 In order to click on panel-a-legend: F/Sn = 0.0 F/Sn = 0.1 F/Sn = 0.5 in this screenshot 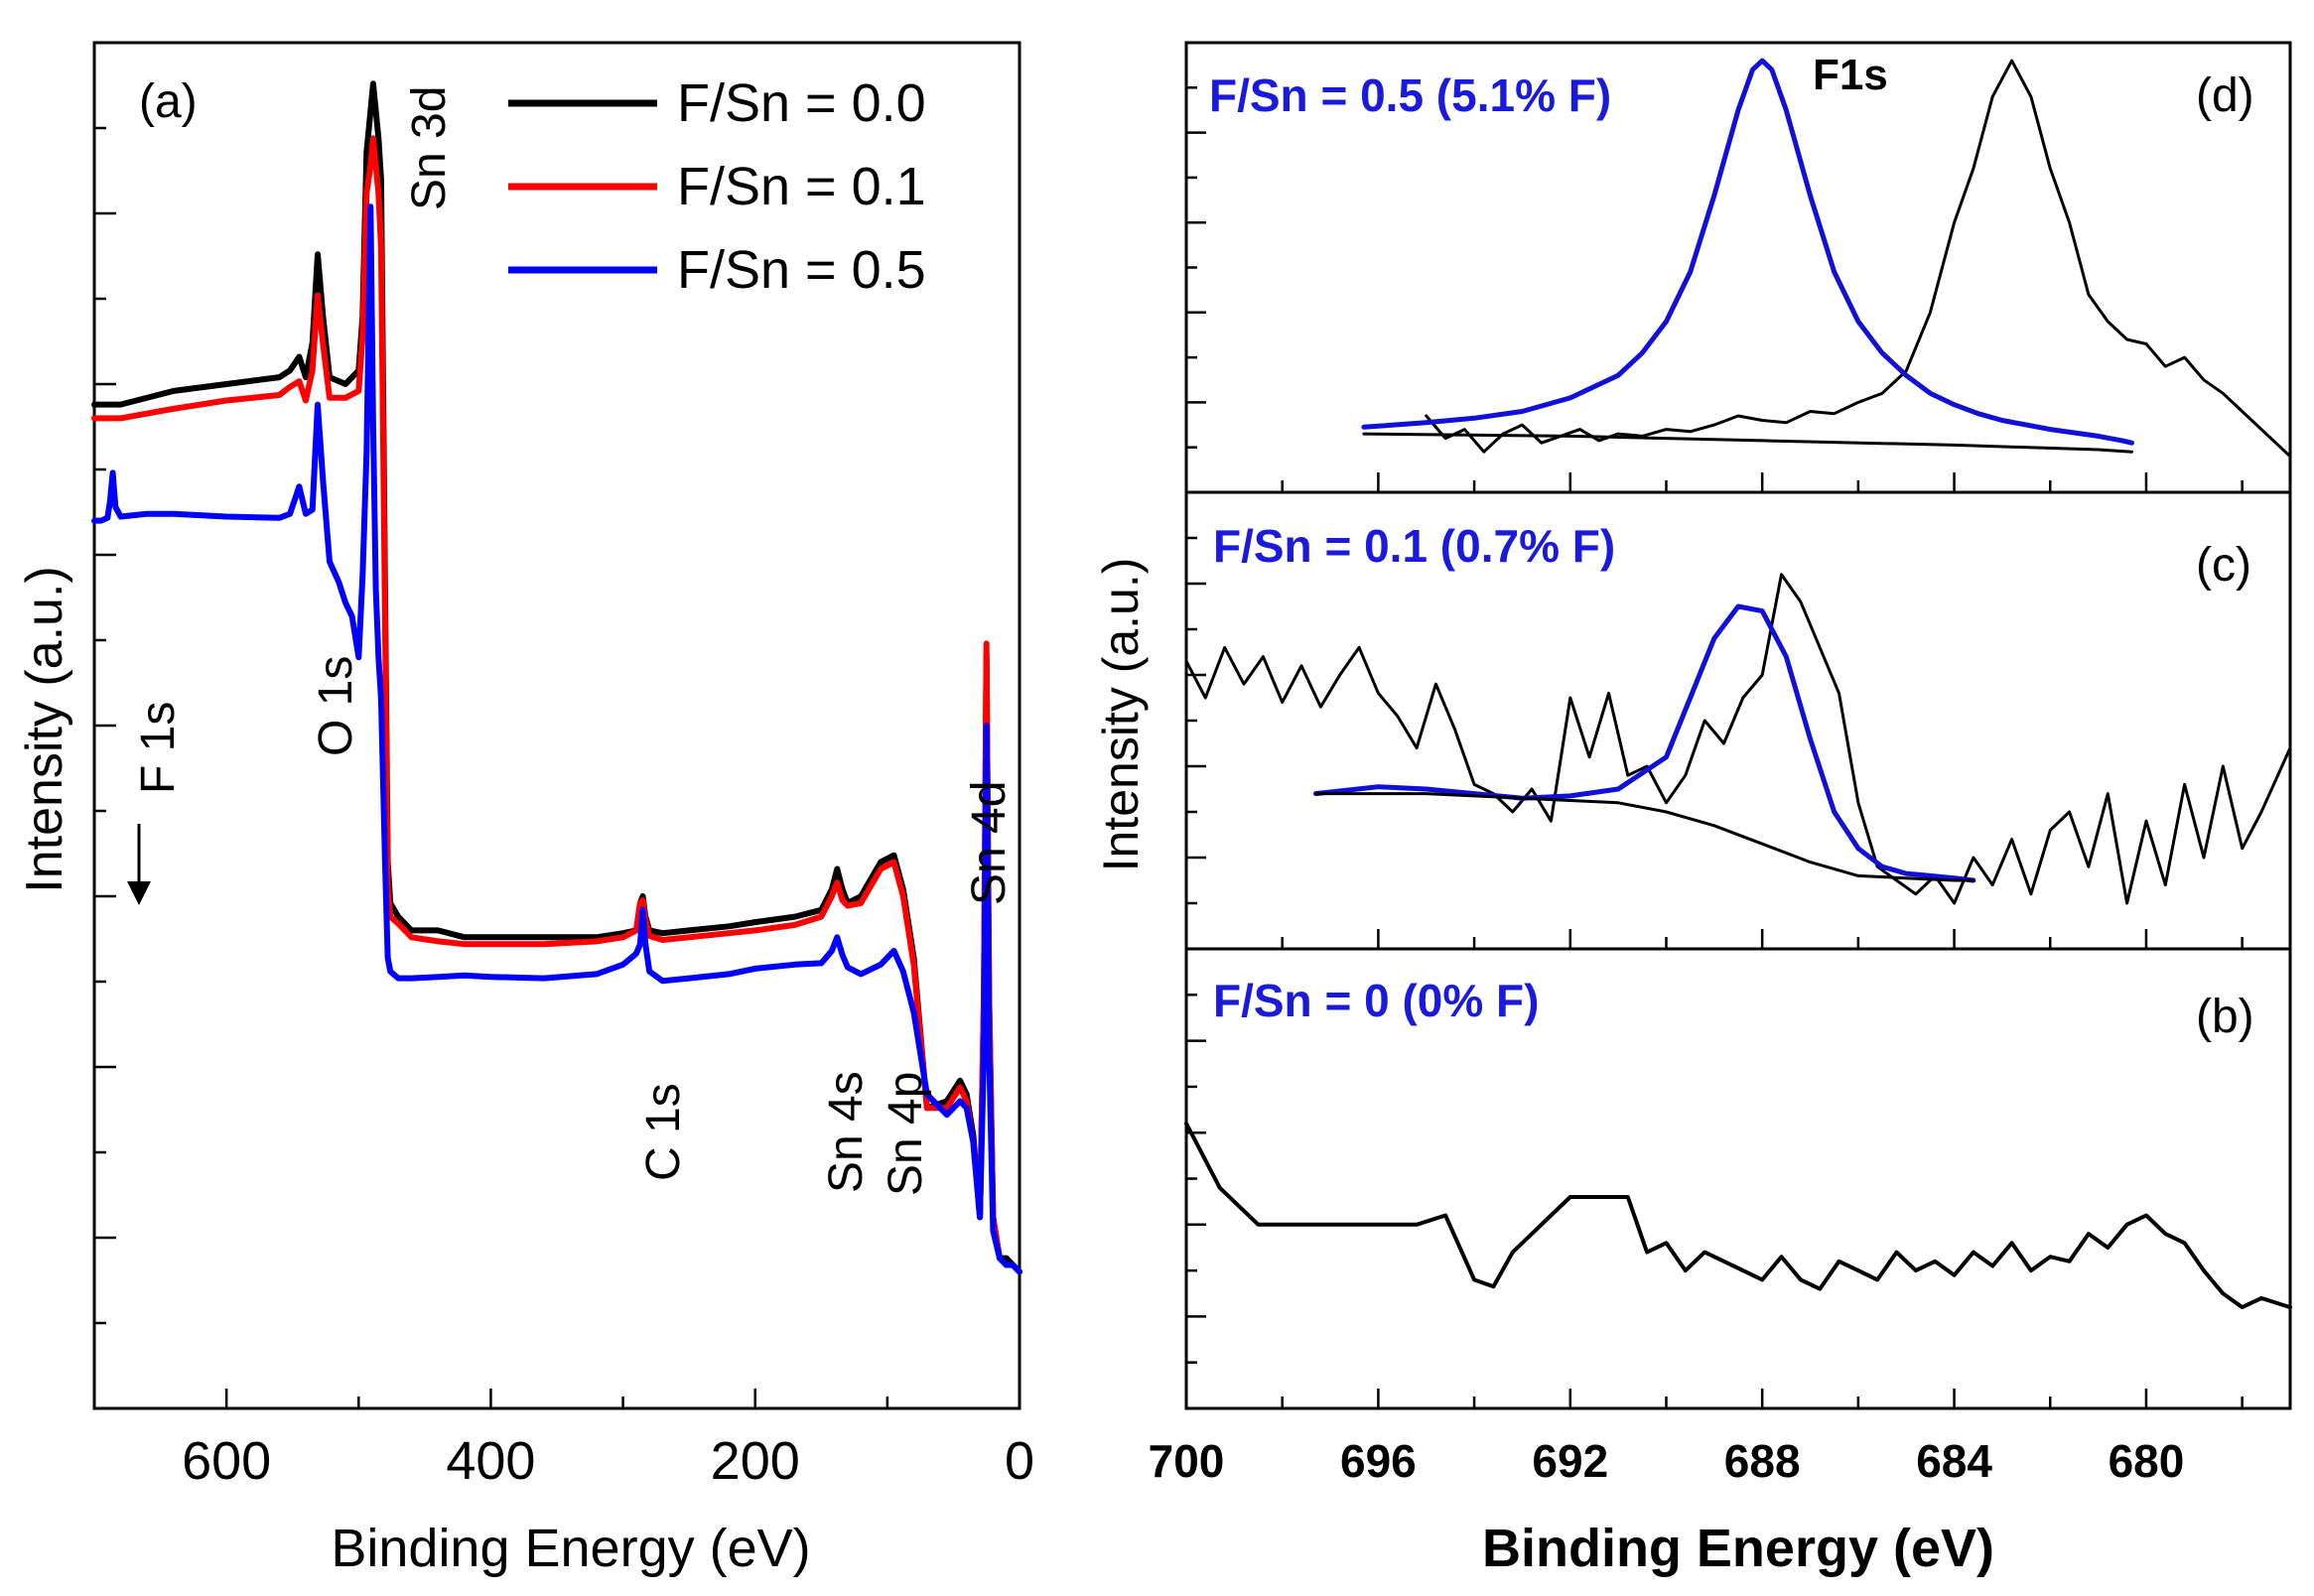, I will do `click(717, 186)`.